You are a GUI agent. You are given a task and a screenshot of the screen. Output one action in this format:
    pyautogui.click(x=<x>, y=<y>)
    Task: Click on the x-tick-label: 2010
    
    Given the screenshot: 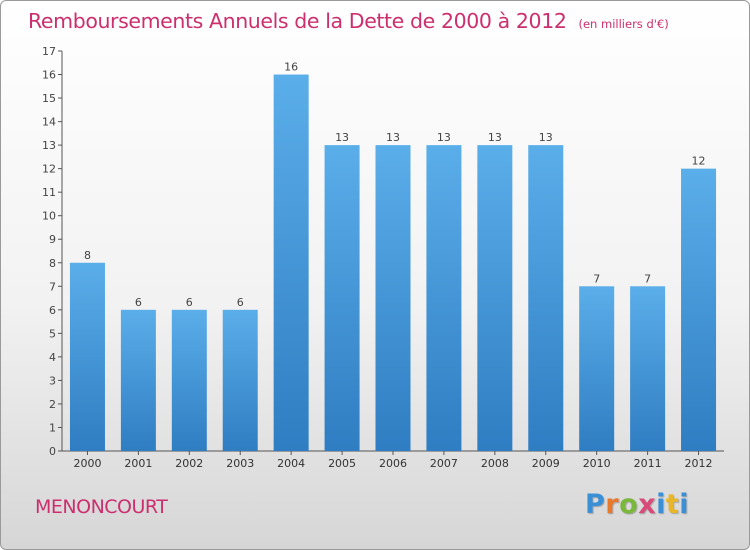 What is the action you would take?
    pyautogui.click(x=597, y=463)
    